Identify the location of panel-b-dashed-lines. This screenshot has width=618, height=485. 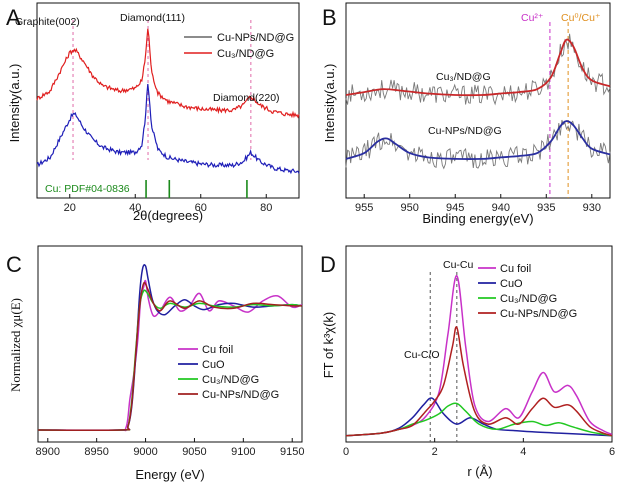
(559, 110).